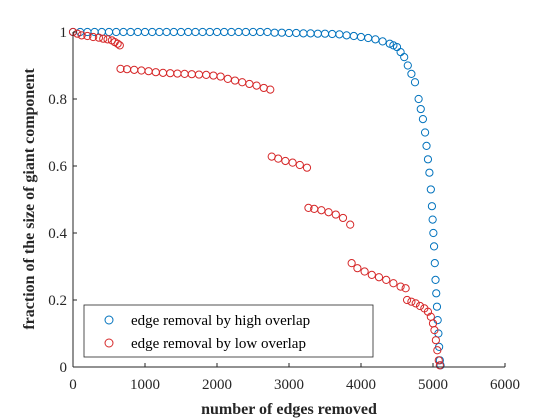 The image size is (560, 420). I want to click on legend-box, so click(228, 331).